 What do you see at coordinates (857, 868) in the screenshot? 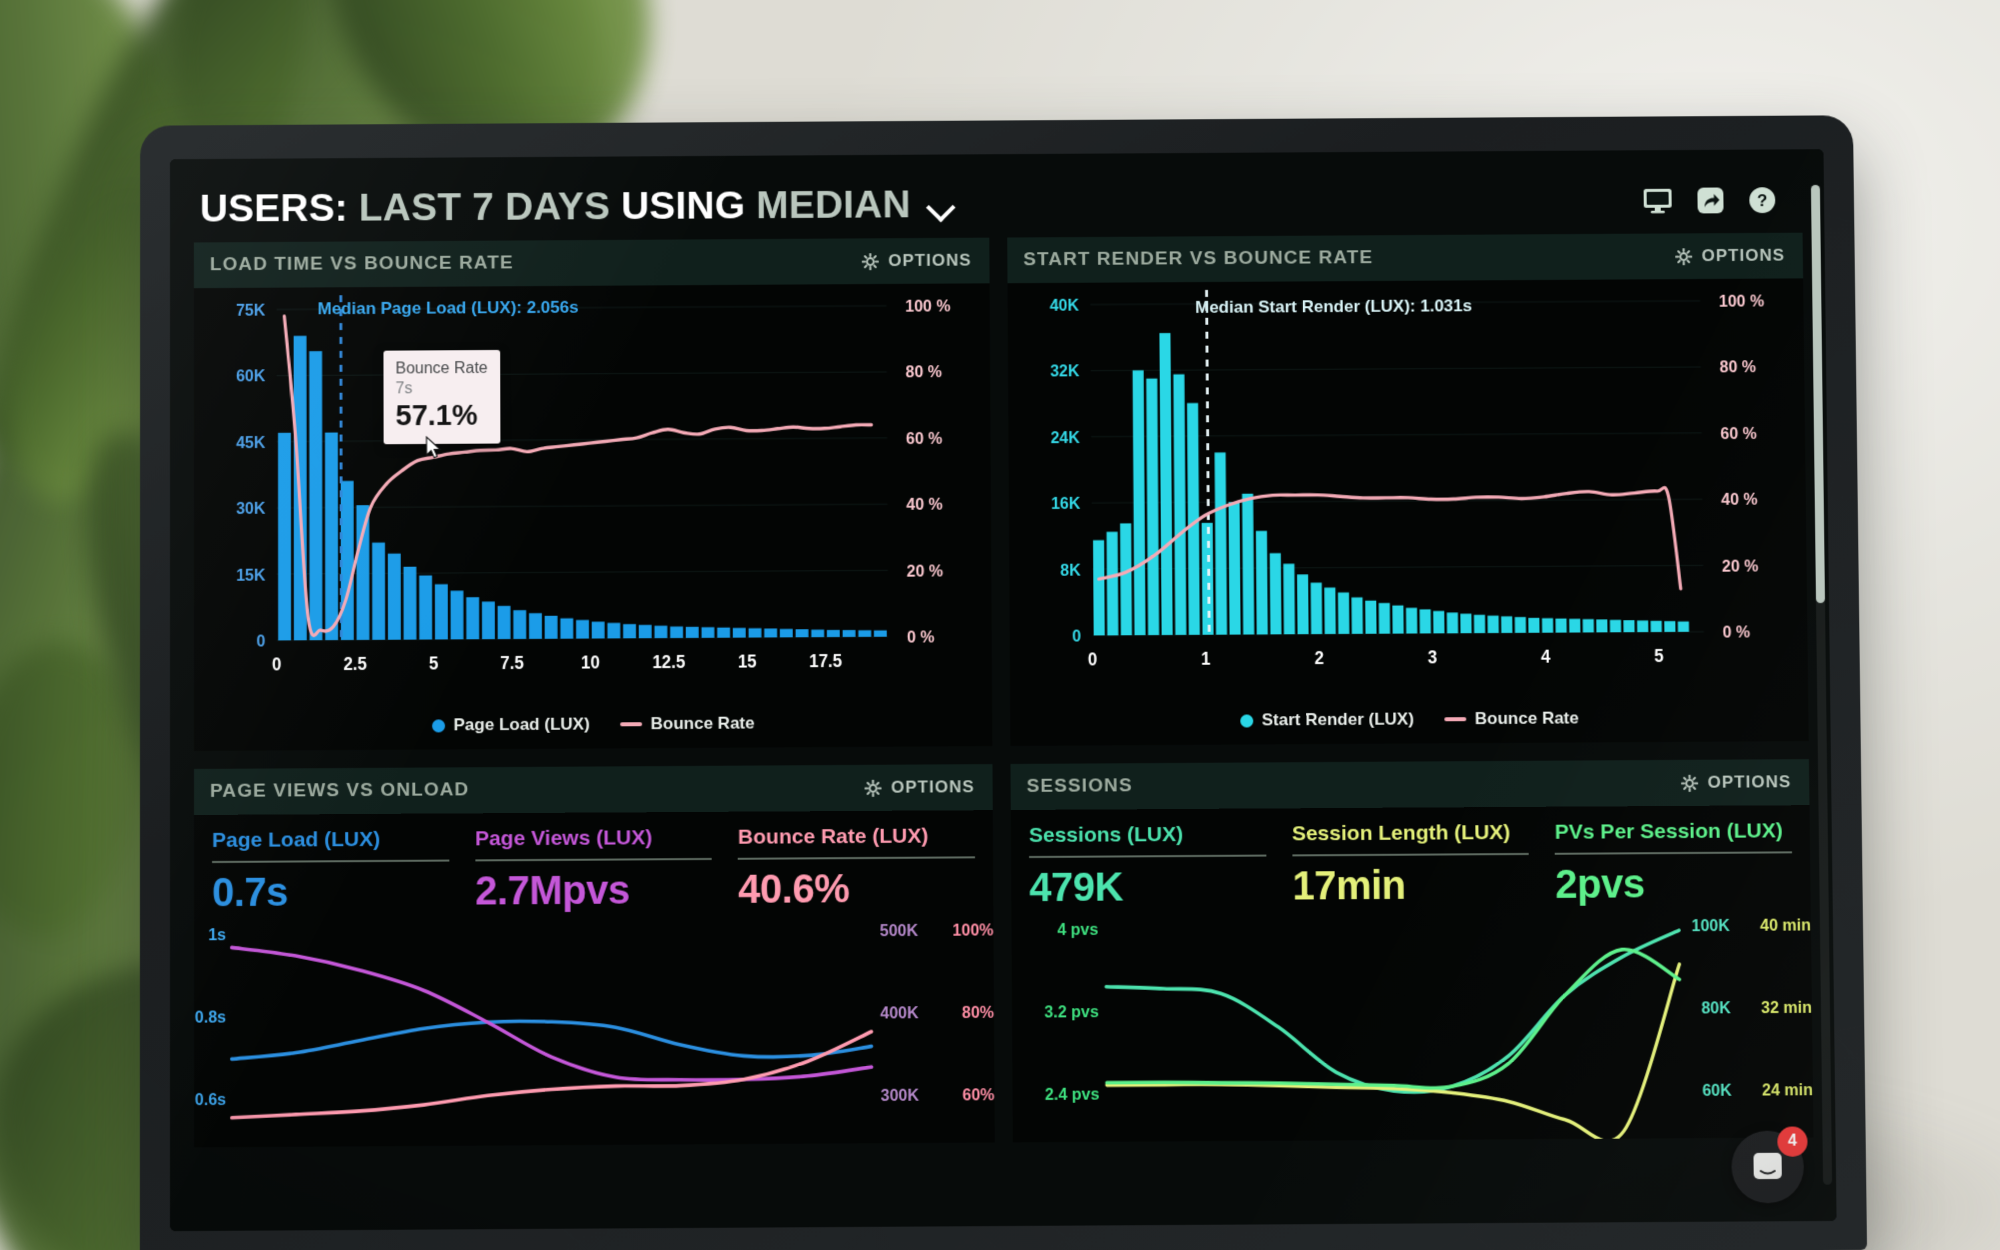
I see `metric-bounce-rate: Bounce Rate (LUX) 40.6%` at bounding box center [857, 868].